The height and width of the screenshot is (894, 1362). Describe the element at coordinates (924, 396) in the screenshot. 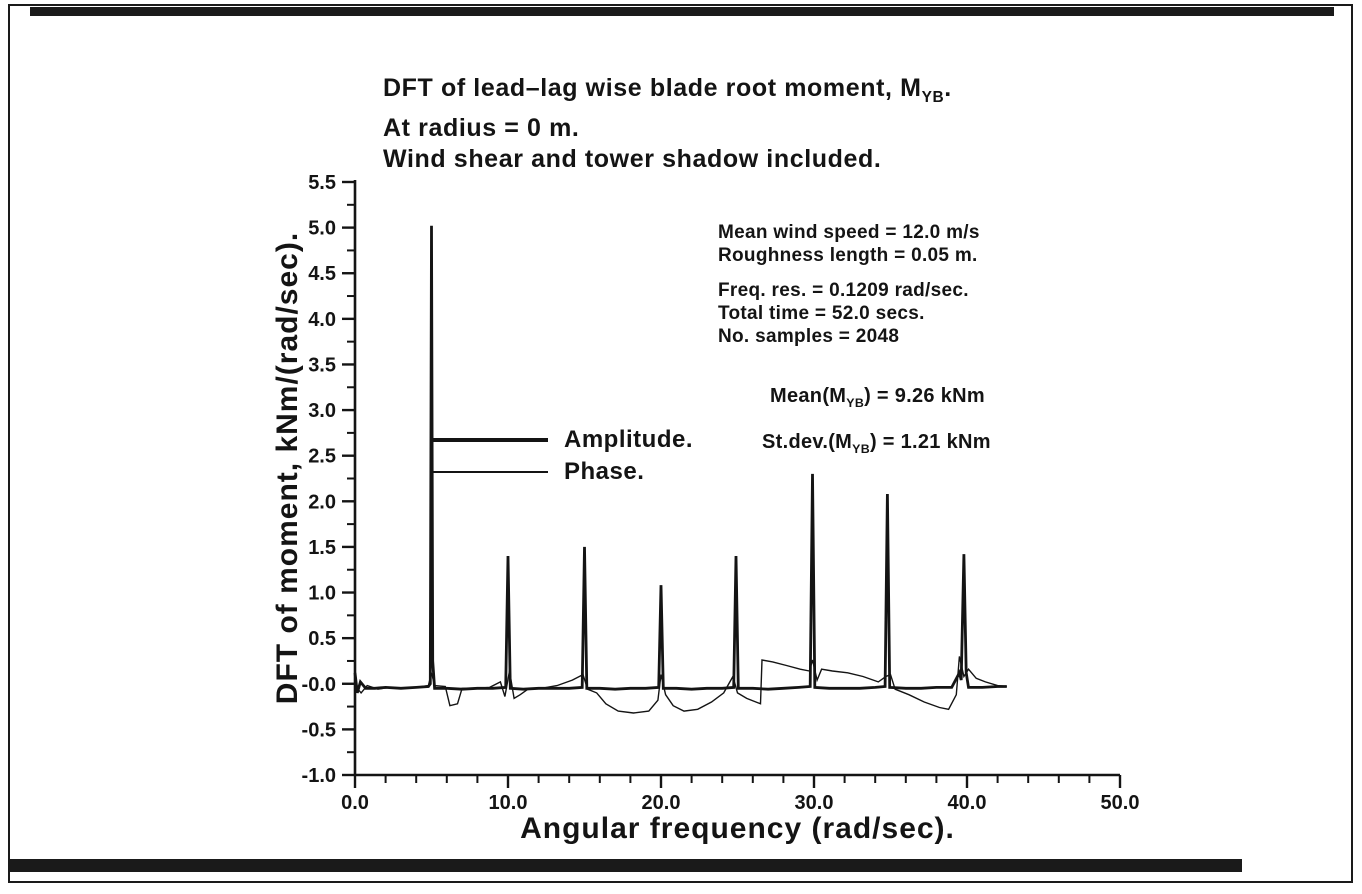

I see `stat-mean-value: ) = 9.26 kNm` at that location.